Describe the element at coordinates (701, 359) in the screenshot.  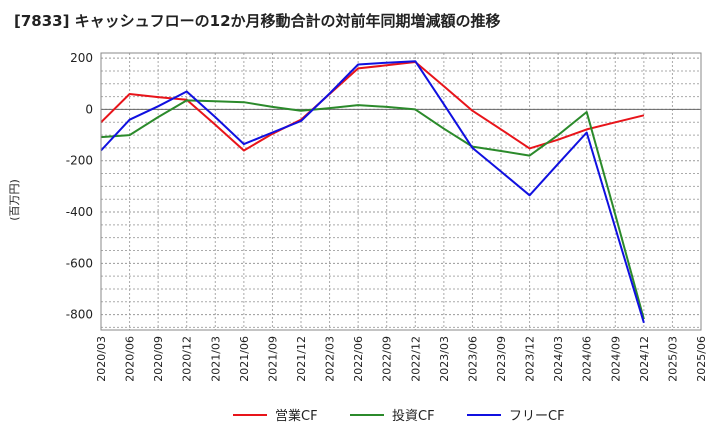
I see `x-tick-label: 2025/06` at that location.